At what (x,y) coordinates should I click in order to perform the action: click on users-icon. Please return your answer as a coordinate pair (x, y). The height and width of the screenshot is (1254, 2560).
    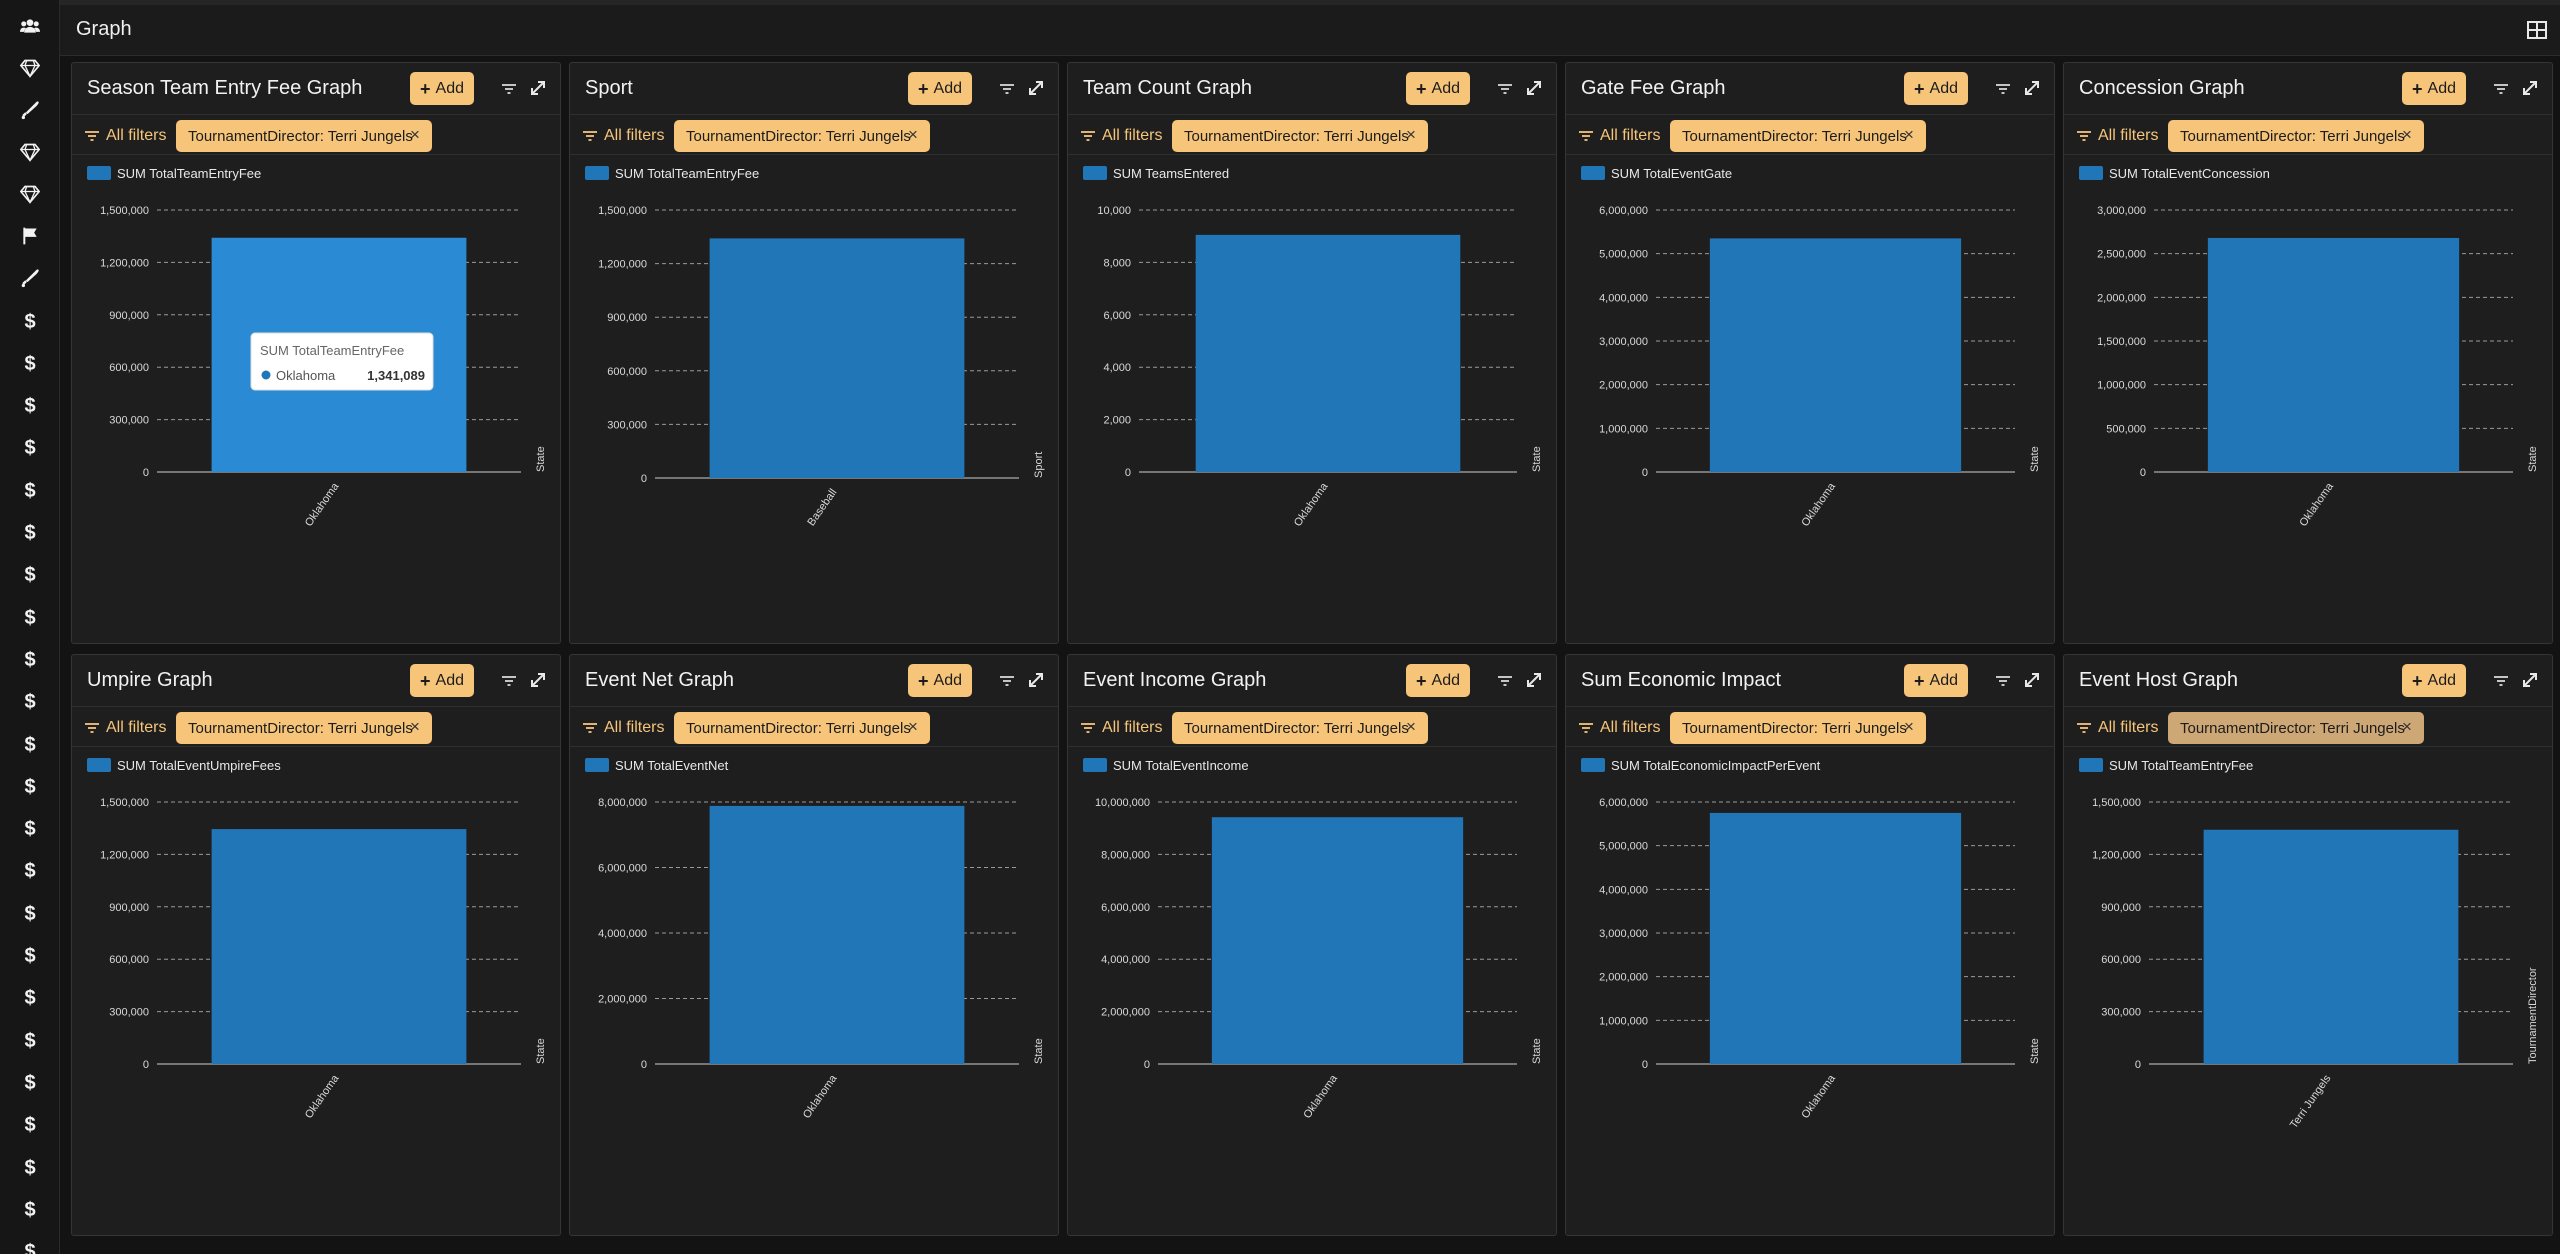
    Looking at the image, I should click on (30, 26).